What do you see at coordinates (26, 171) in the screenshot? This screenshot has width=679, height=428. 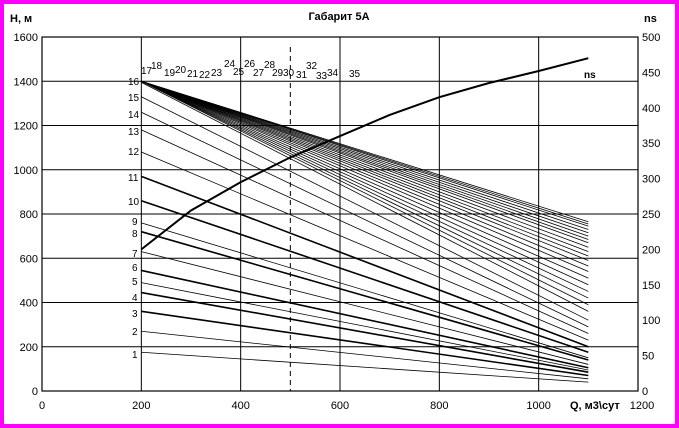 I see `y-left-tick-label: 1000` at bounding box center [26, 171].